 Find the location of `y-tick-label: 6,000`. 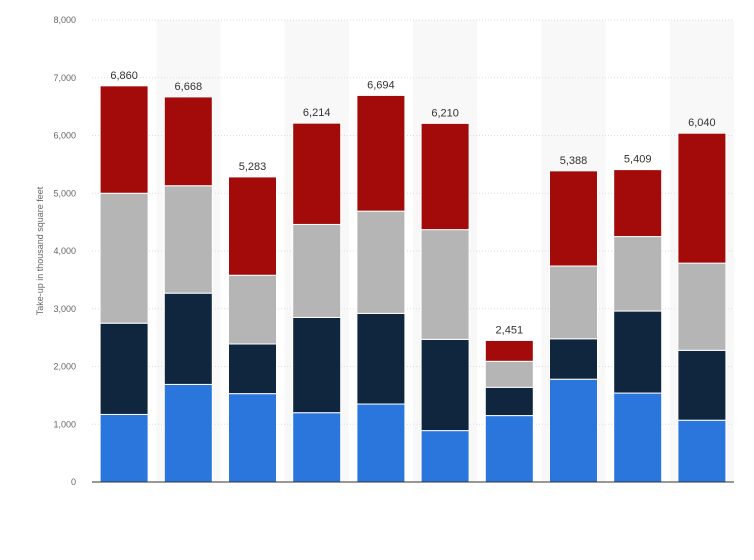

y-tick-label: 6,000 is located at coordinates (64, 136).